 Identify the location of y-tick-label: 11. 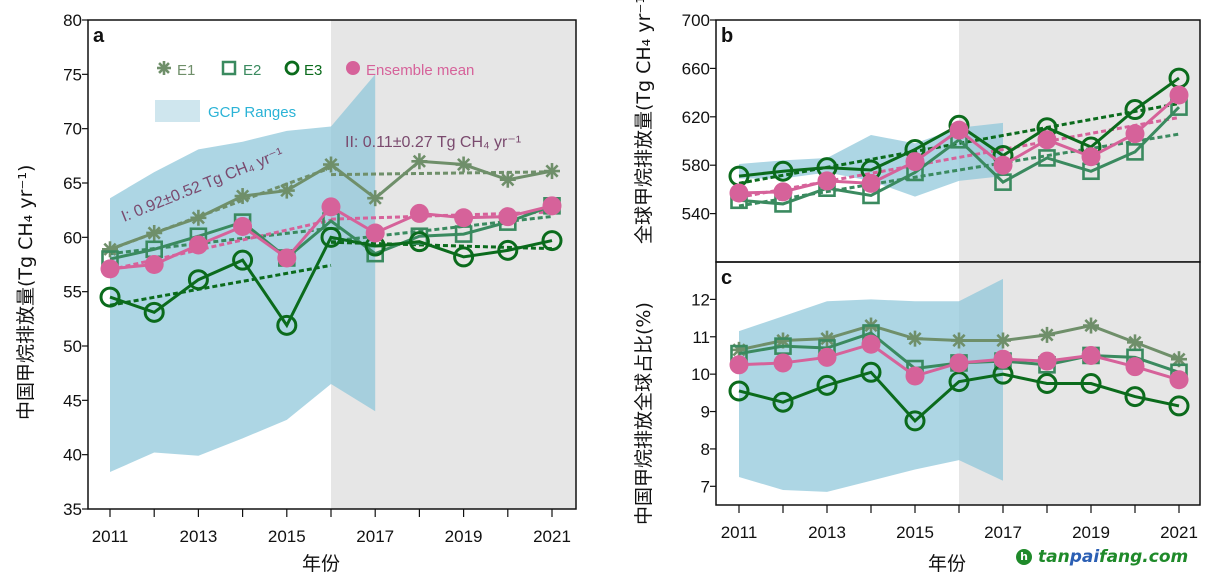
(701, 337).